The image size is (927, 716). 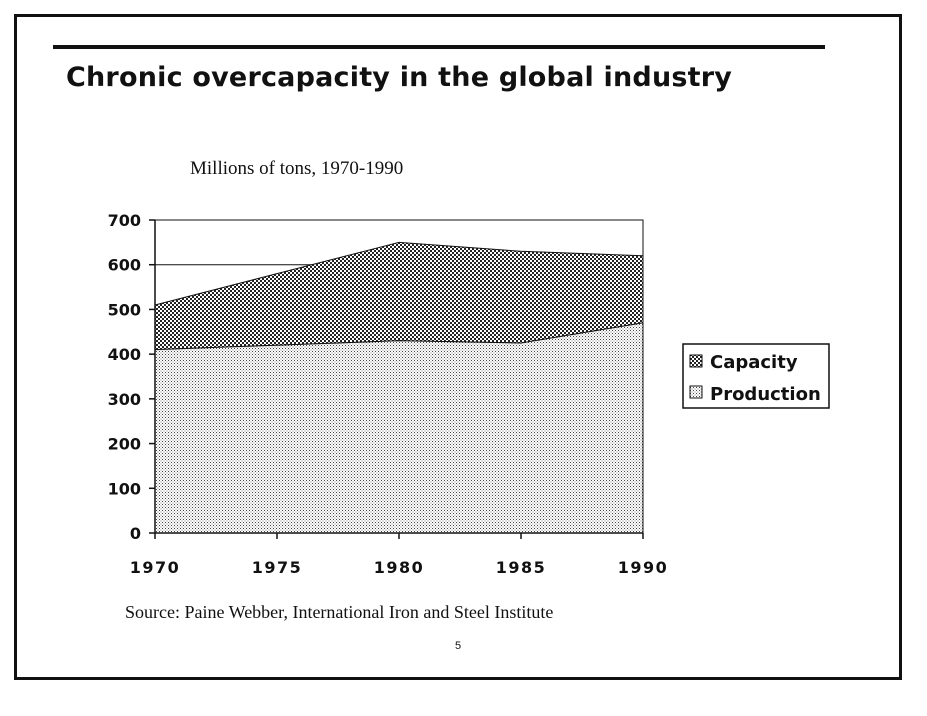 What do you see at coordinates (399, 555) in the screenshot?
I see `x-ticks: 1970 1975 1980 1985 1990` at bounding box center [399, 555].